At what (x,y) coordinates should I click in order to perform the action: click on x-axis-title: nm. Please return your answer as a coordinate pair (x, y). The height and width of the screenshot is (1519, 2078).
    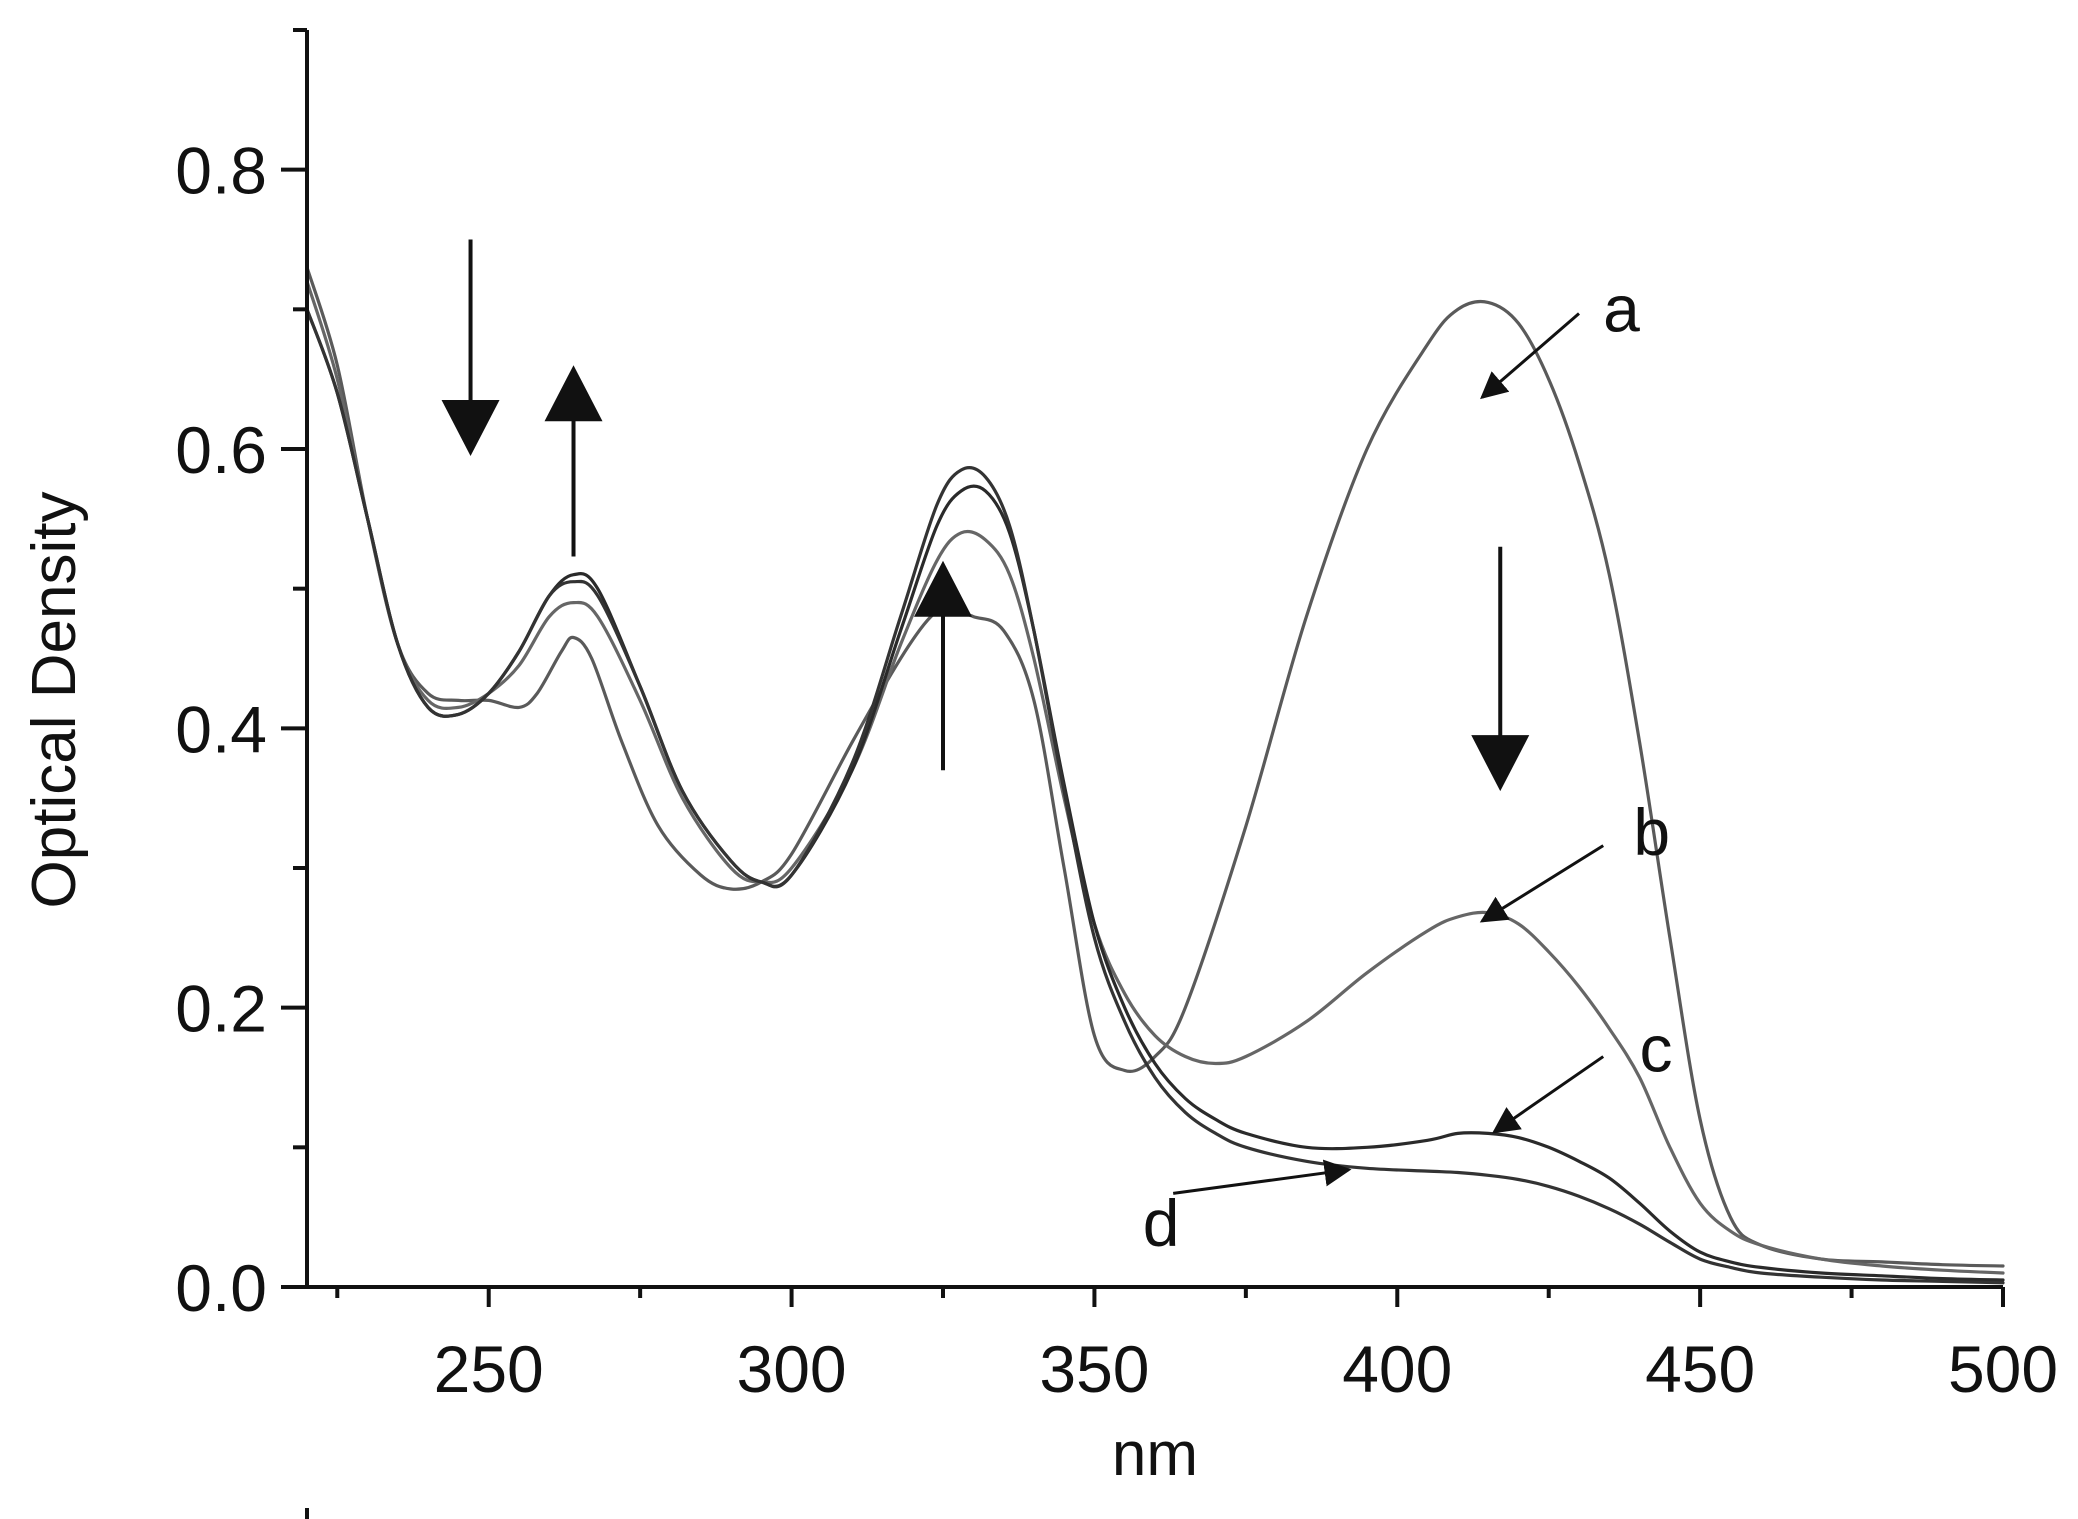
    Looking at the image, I should click on (1155, 1454).